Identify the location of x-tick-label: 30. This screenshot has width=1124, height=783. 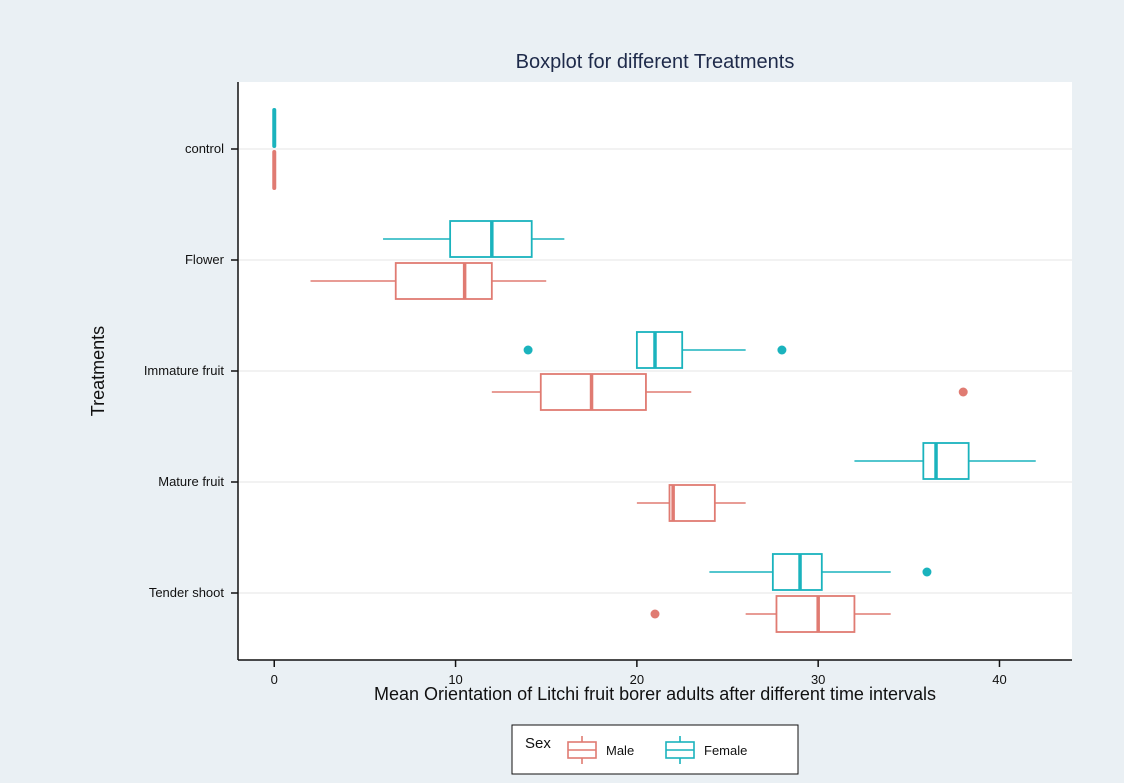
(818, 679).